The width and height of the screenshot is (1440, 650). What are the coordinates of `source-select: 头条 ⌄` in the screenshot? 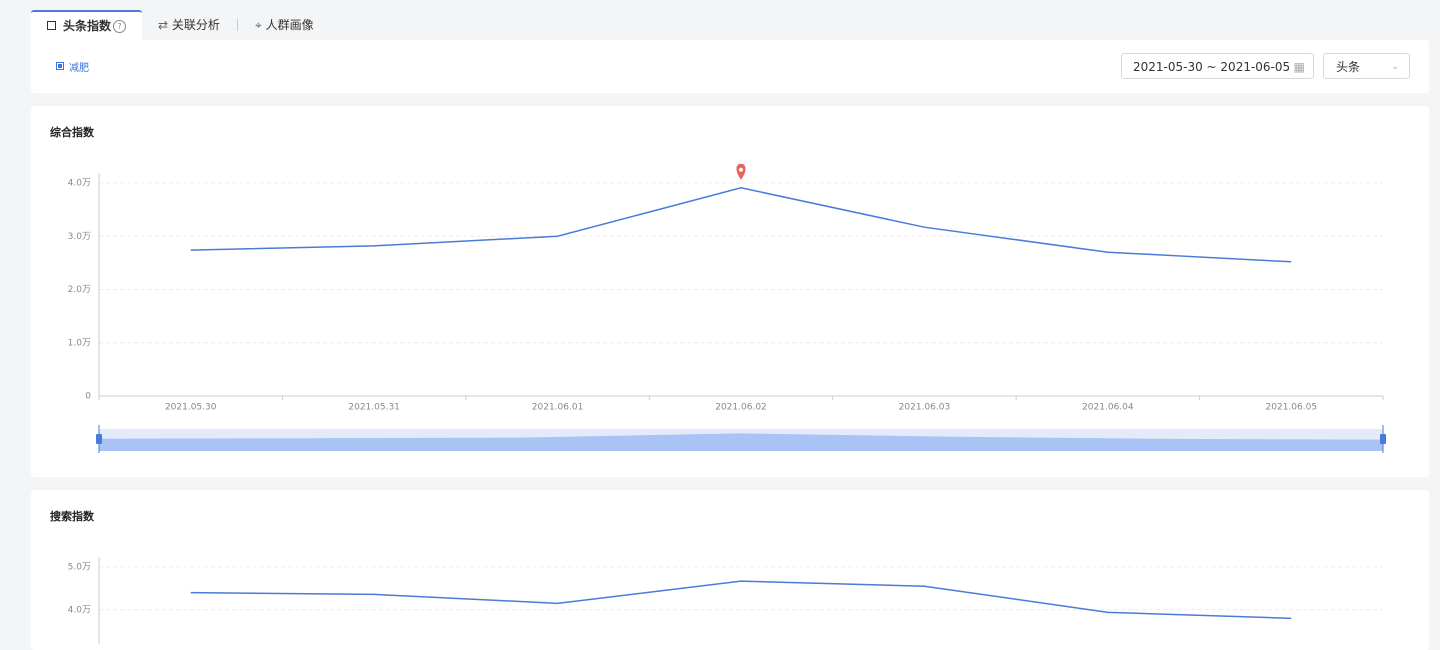 It's located at (1366, 66).